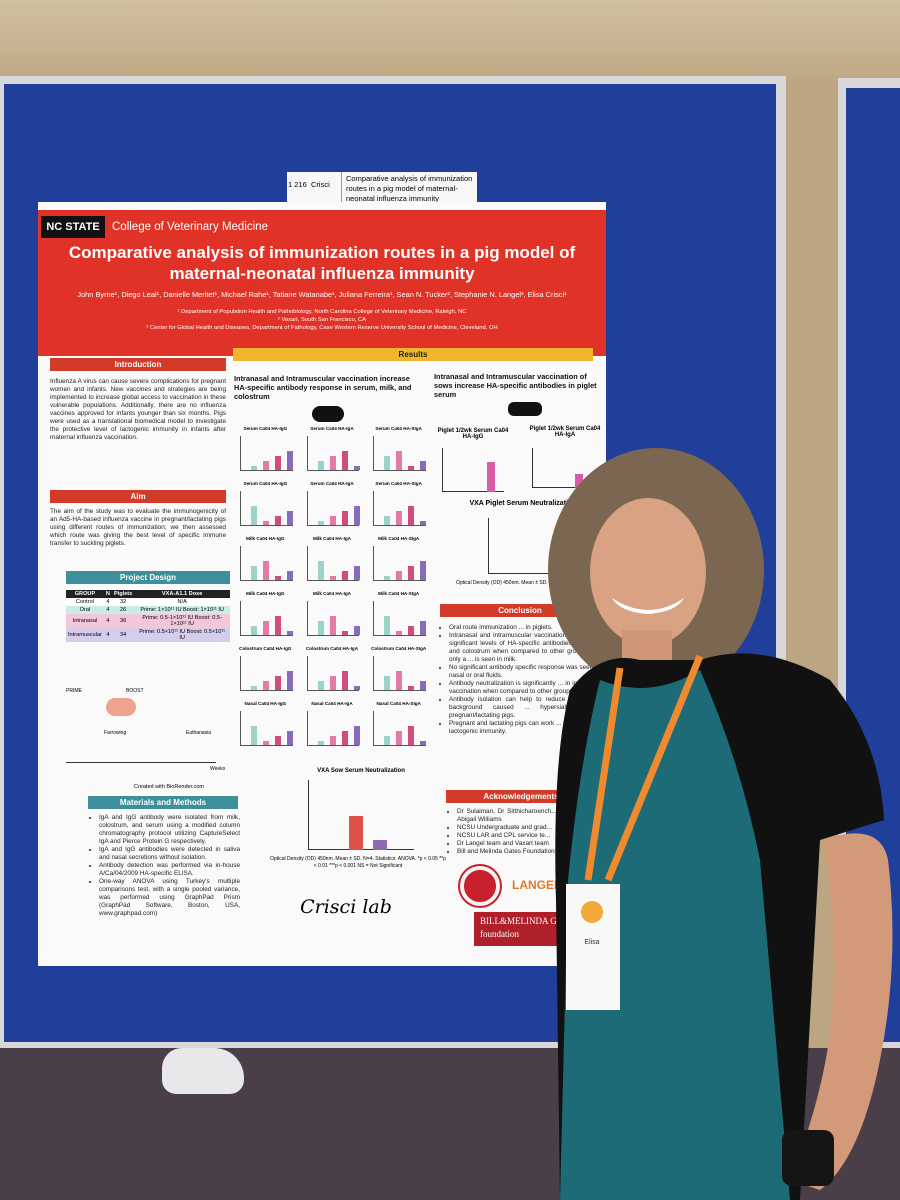  What do you see at coordinates (218, 769) in the screenshot?
I see `timeline-label: Weeks` at bounding box center [218, 769].